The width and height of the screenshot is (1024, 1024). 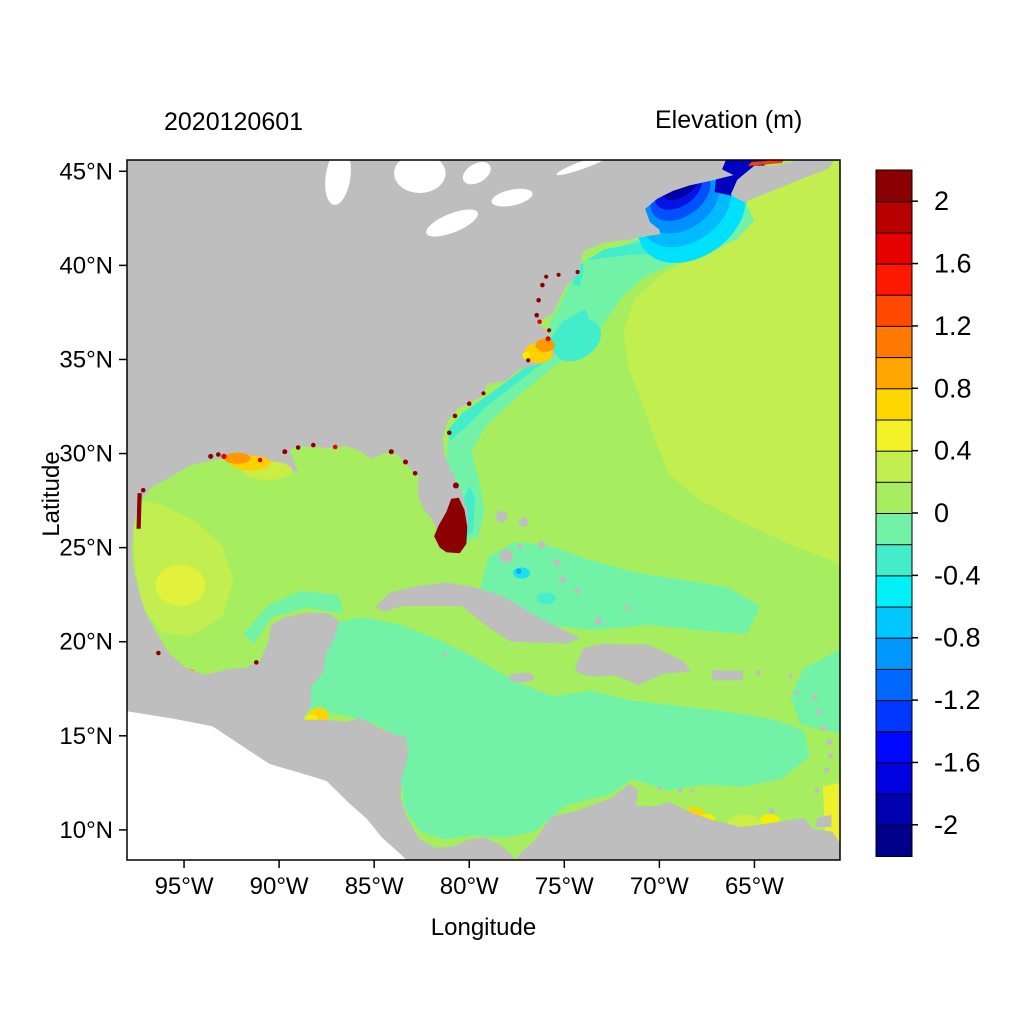 What do you see at coordinates (86, 736) in the screenshot?
I see `y-tick-label: 15°N` at bounding box center [86, 736].